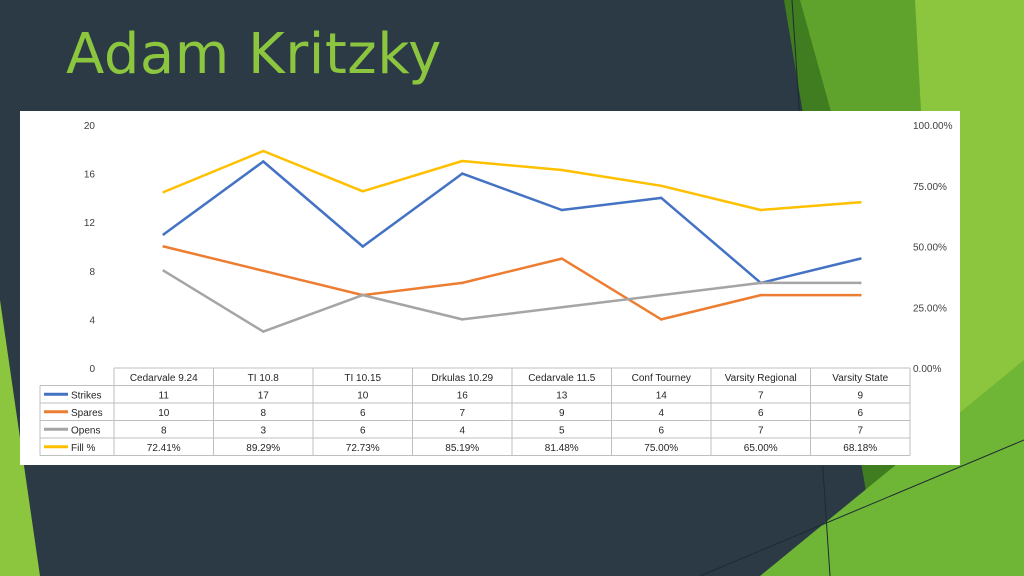 The height and width of the screenshot is (576, 1024). What do you see at coordinates (661, 448) in the screenshot?
I see `data-table-cell: 75.00%` at bounding box center [661, 448].